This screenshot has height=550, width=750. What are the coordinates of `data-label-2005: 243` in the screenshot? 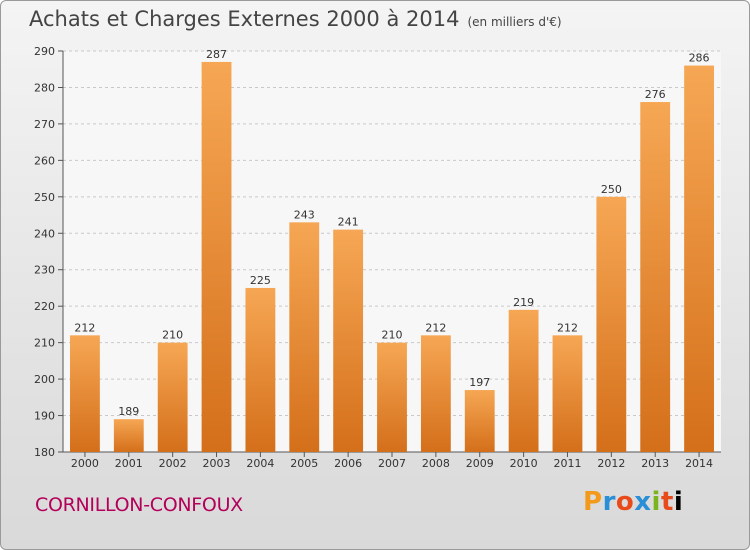 It's located at (304, 214).